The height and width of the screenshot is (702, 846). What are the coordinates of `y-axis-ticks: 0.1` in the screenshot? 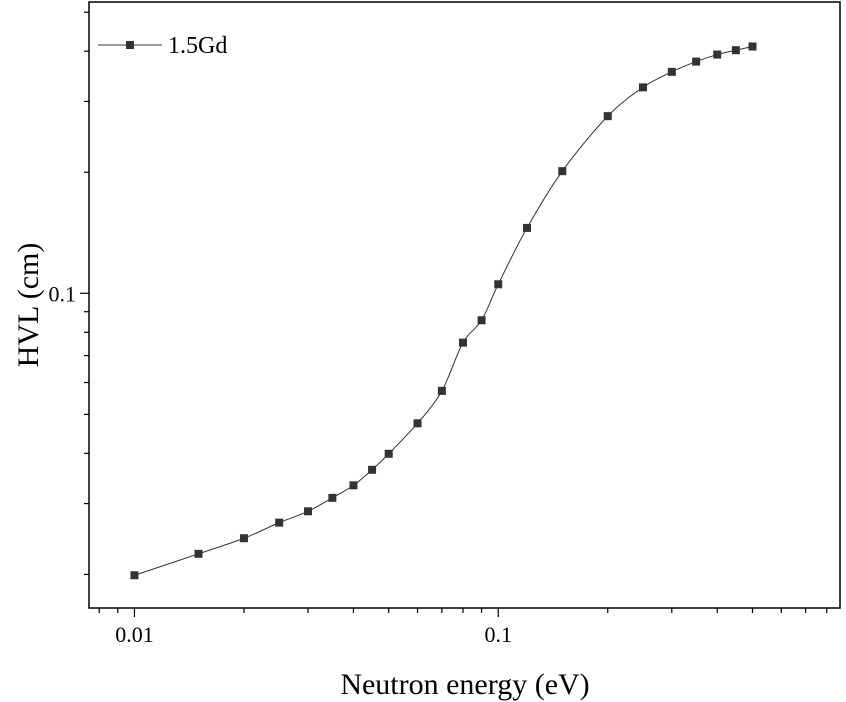 It's located at (69, 293).